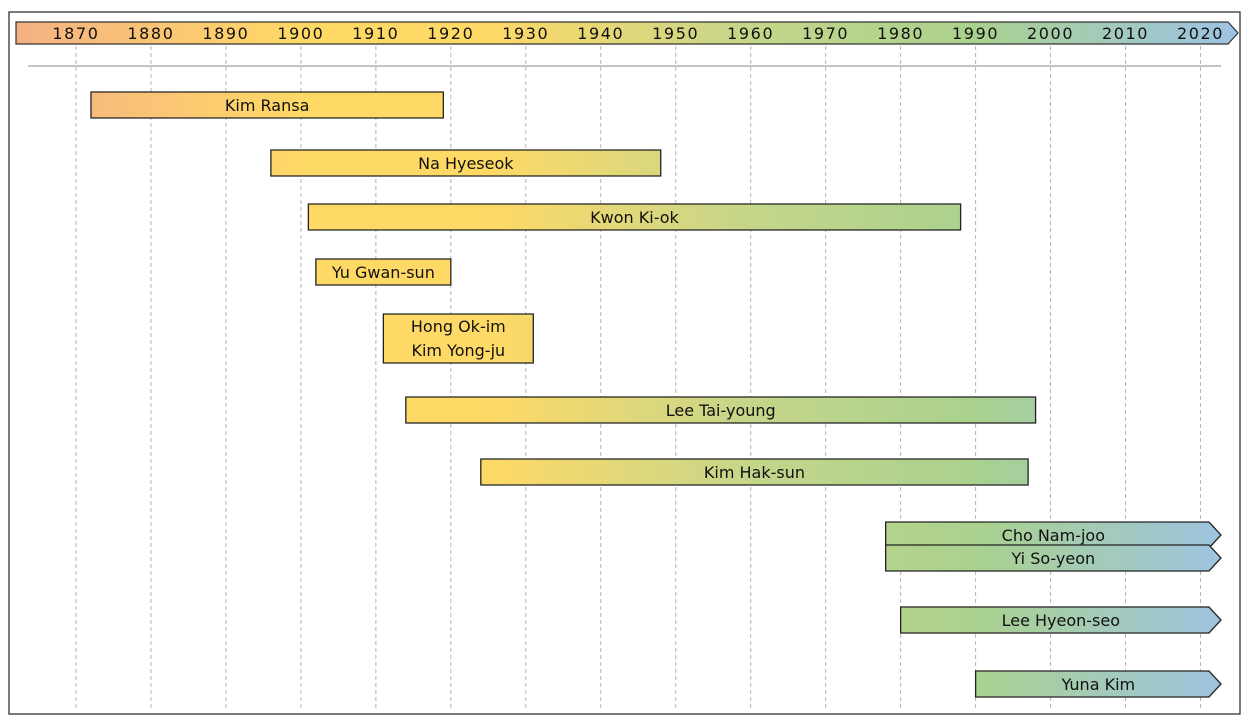 This screenshot has width=1257, height=723. I want to click on bar-label: Kim Hak-sun, so click(754, 472).